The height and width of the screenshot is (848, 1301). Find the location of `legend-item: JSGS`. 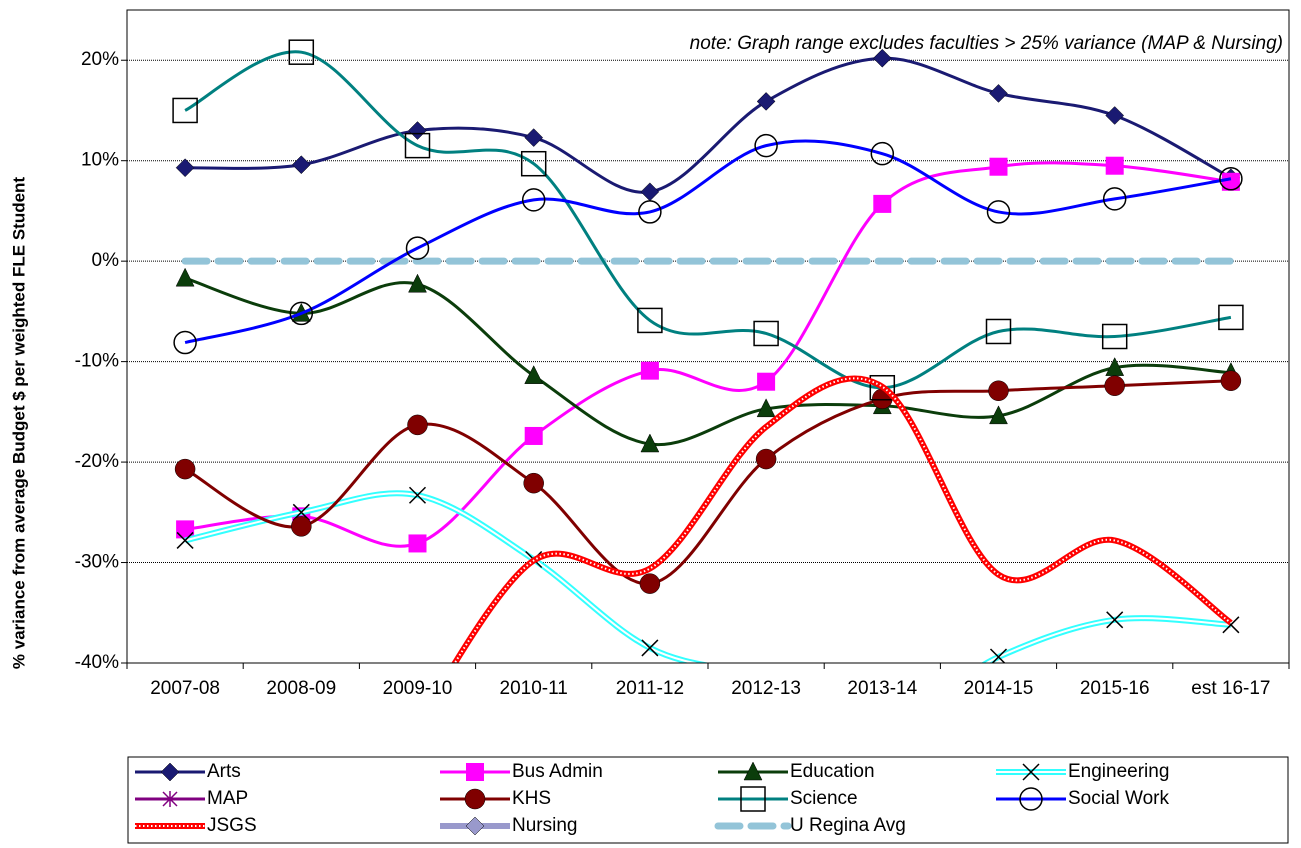

legend-item: JSGS is located at coordinates (196, 825).